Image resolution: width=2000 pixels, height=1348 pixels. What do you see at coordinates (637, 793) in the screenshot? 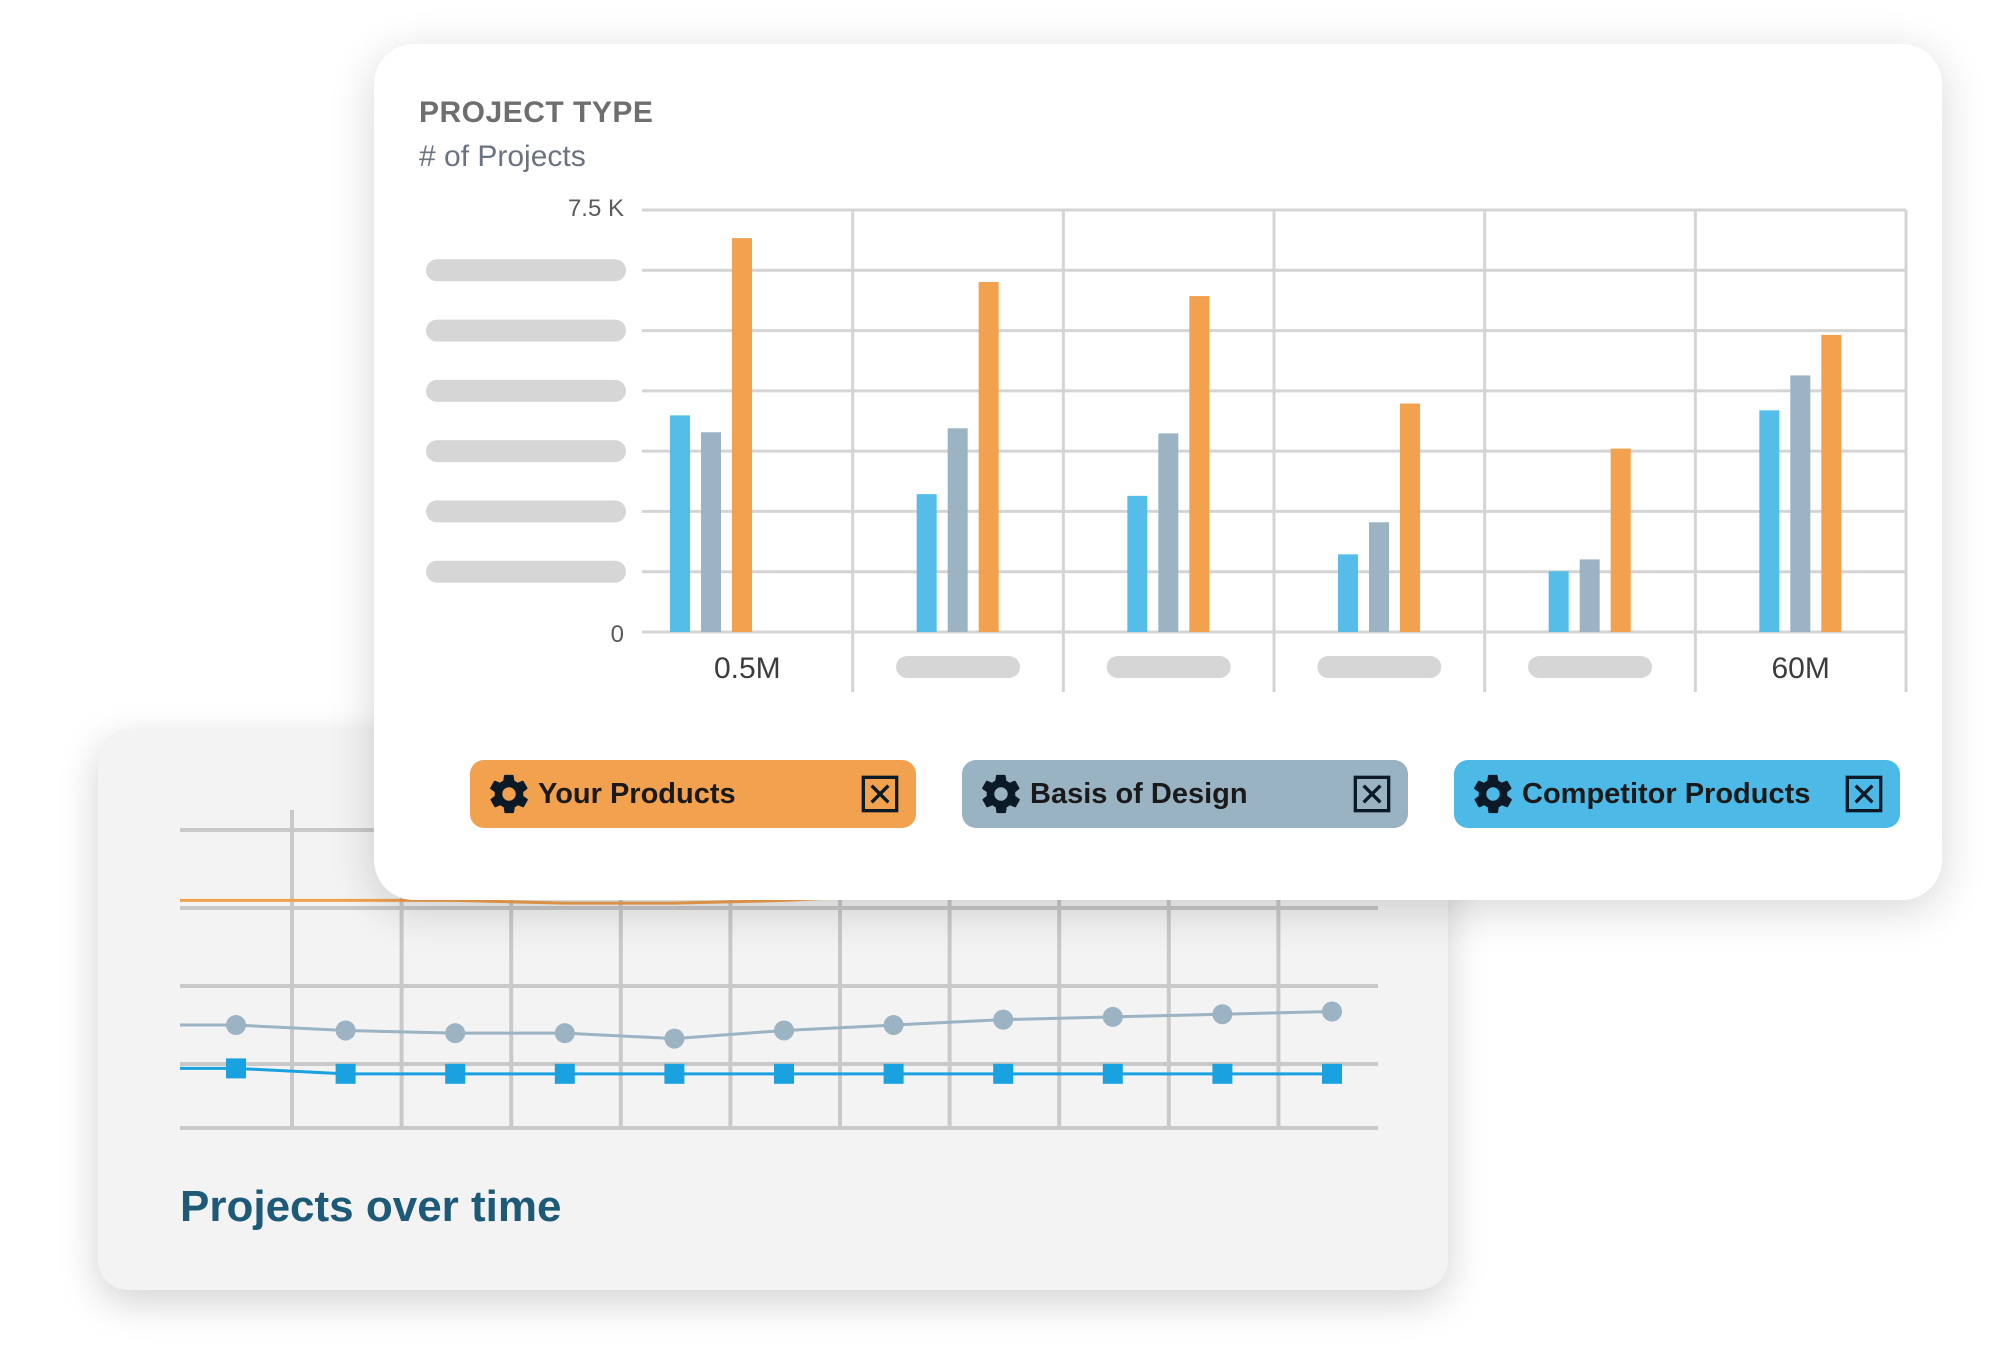
I see `legend-label-your-products: Your Products` at bounding box center [637, 793].